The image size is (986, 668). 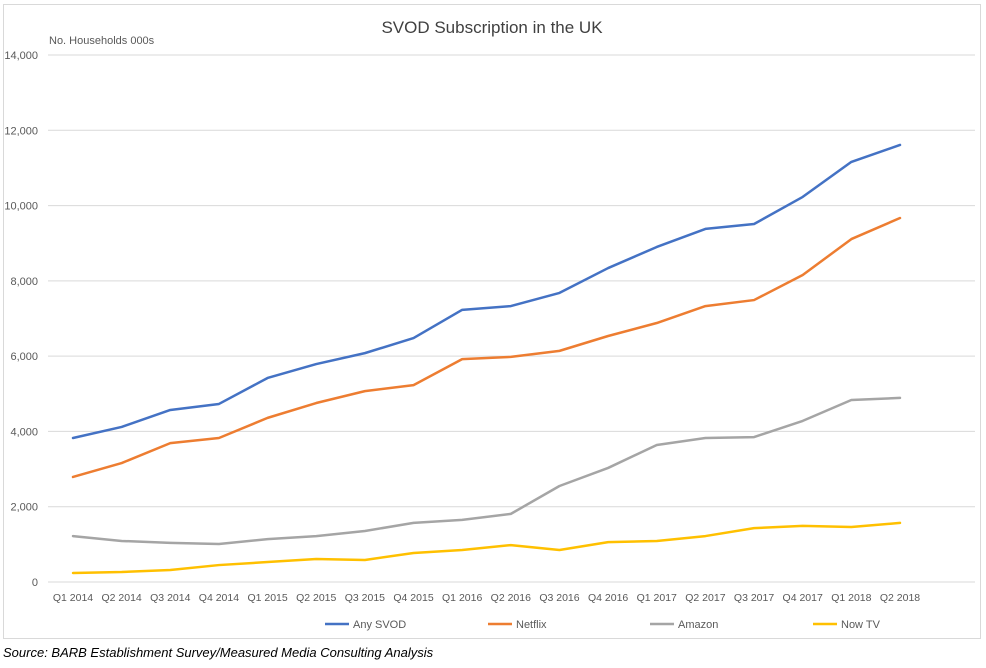 What do you see at coordinates (413, 598) in the screenshot?
I see `x-tick-label: Q4 2015` at bounding box center [413, 598].